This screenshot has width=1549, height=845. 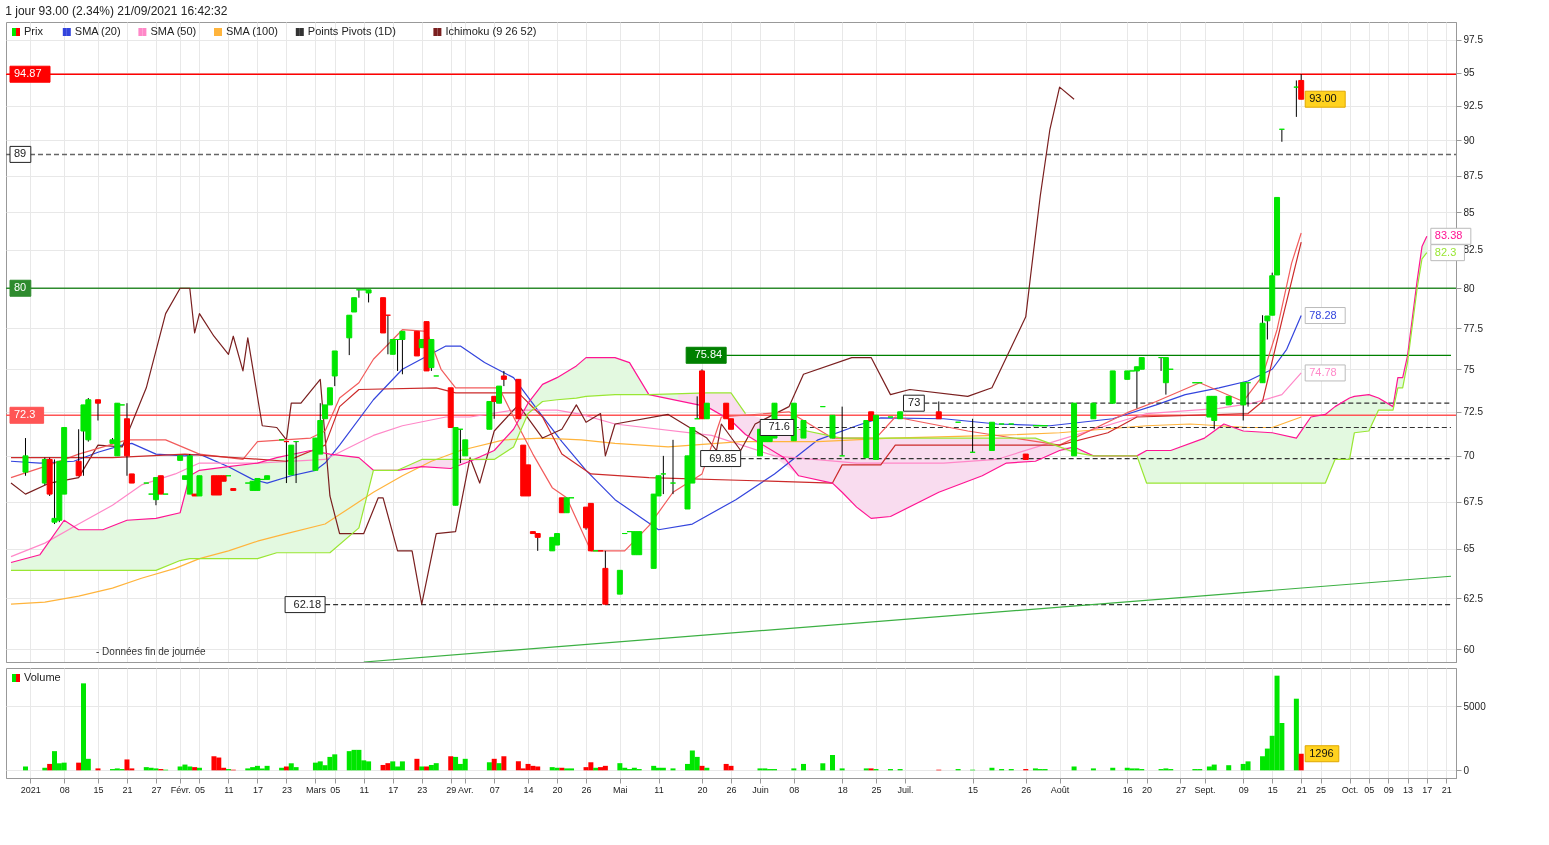 What do you see at coordinates (1473, 106) in the screenshot?
I see `y-tick-label: 92.5` at bounding box center [1473, 106].